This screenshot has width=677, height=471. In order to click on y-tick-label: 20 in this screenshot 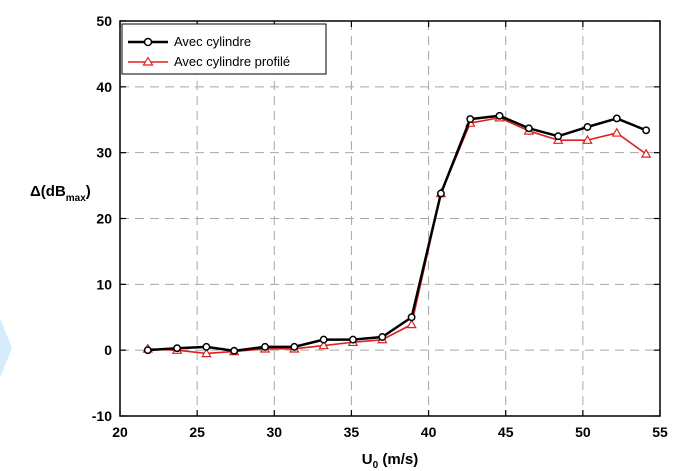, I will do `click(104, 219)`.